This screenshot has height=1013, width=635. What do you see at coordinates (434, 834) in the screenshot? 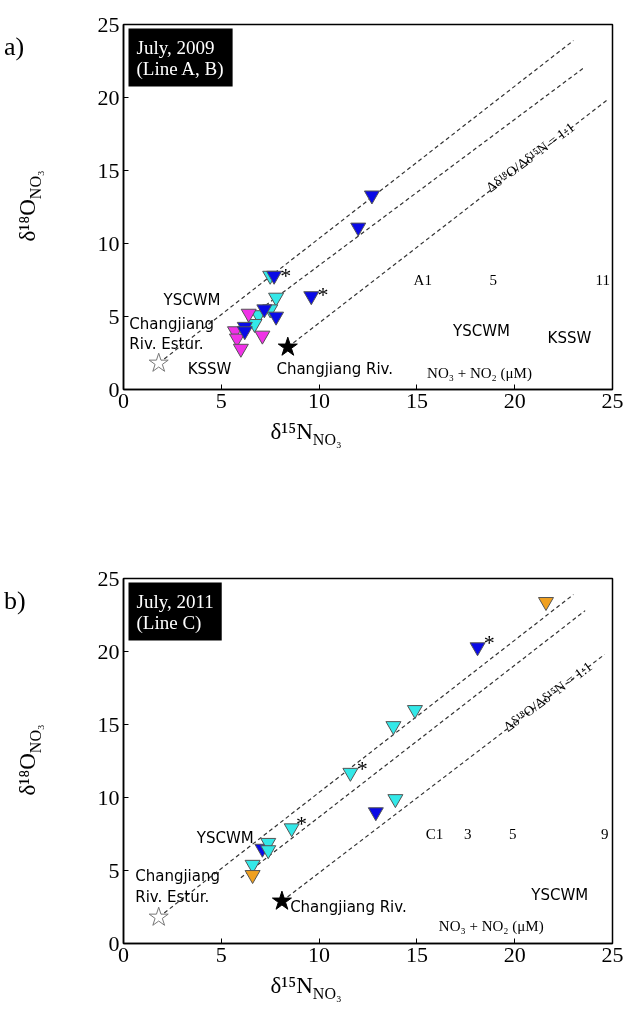
I see `annotation: C1` at bounding box center [434, 834].